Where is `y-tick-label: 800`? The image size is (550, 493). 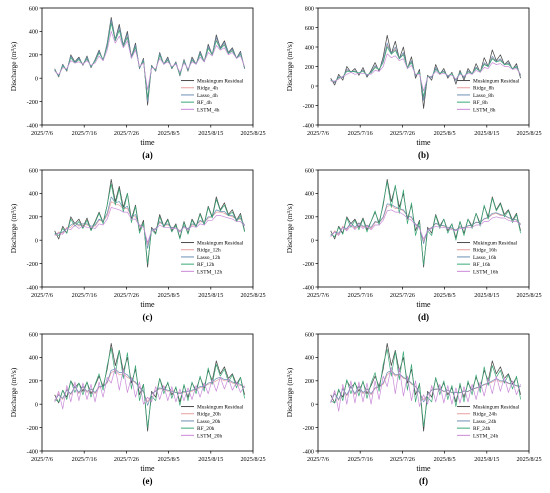
y-tick-label: 800 is located at coordinates (309, 8).